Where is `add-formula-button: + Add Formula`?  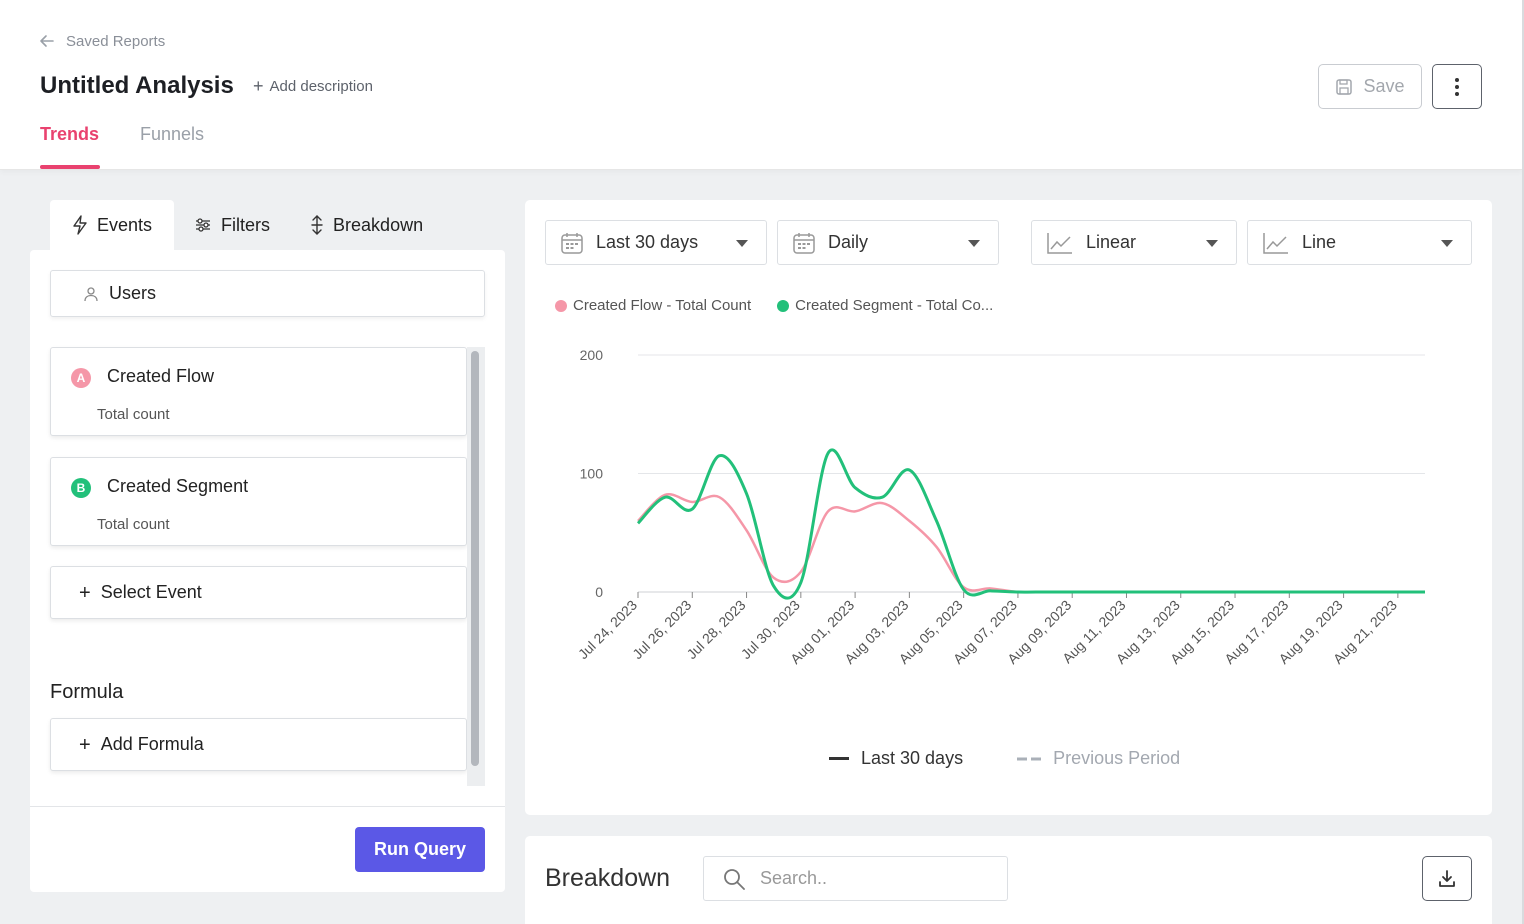
add-formula-button: + Add Formula is located at coordinates (258, 744).